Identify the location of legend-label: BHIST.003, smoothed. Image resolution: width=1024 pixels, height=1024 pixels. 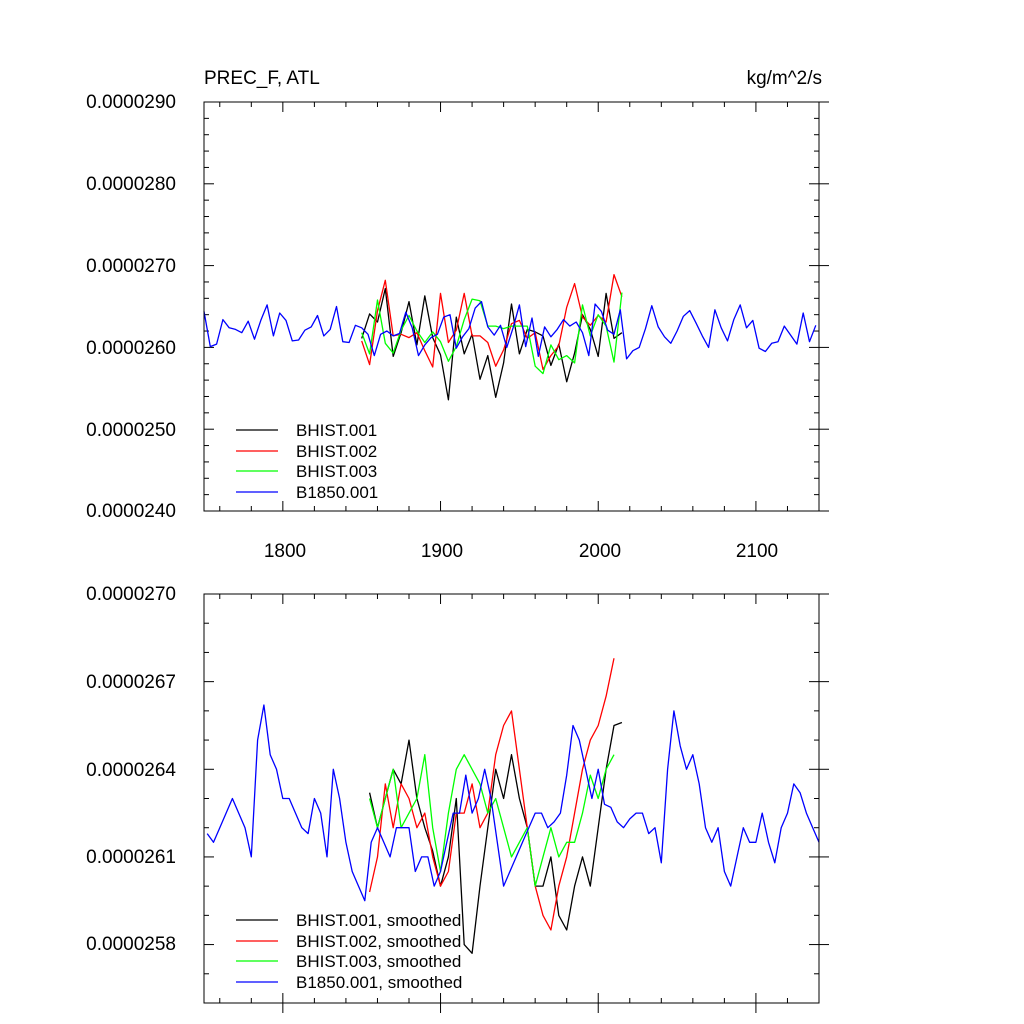
(378, 961).